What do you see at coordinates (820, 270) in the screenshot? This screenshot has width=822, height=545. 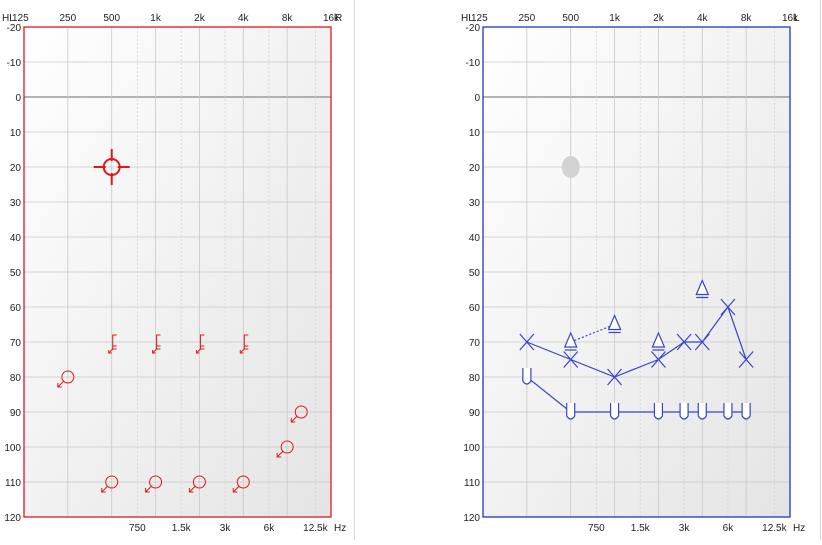 I see `panel-edge` at bounding box center [820, 270].